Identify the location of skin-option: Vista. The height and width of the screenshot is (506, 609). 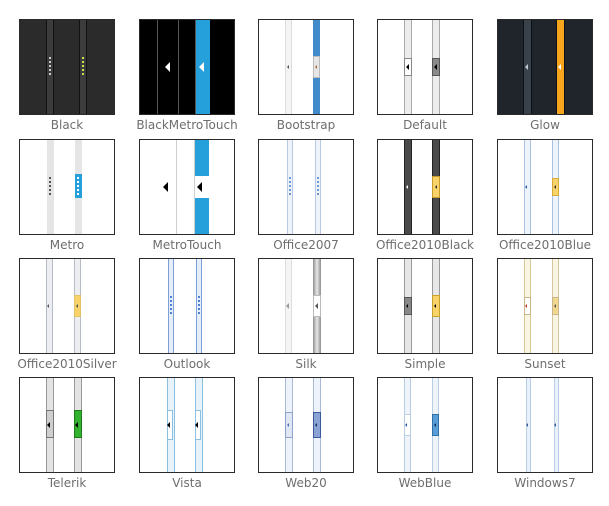
(198, 437).